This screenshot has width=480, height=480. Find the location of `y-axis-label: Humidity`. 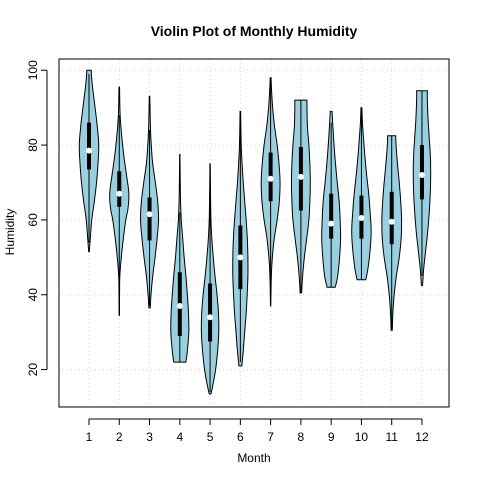

y-axis-label: Humidity is located at coordinates (10, 232).